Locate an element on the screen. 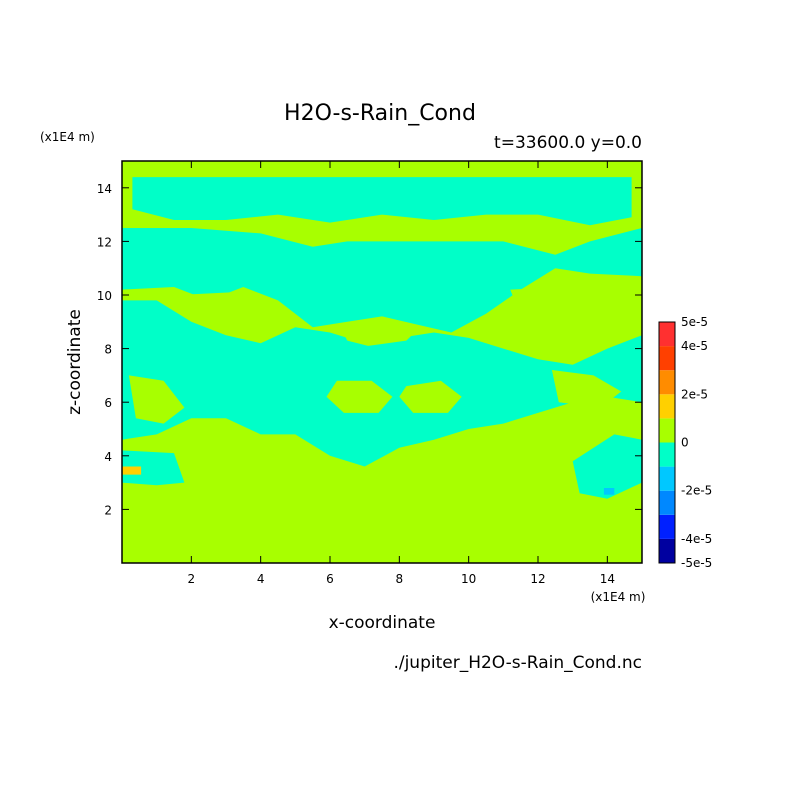 This screenshot has height=804, width=804. colorbar-label: 4e-5 is located at coordinates (694, 346).